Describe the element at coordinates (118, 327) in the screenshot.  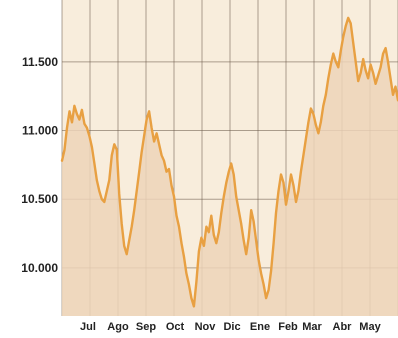
I see `x-tick-label: Ago` at that location.